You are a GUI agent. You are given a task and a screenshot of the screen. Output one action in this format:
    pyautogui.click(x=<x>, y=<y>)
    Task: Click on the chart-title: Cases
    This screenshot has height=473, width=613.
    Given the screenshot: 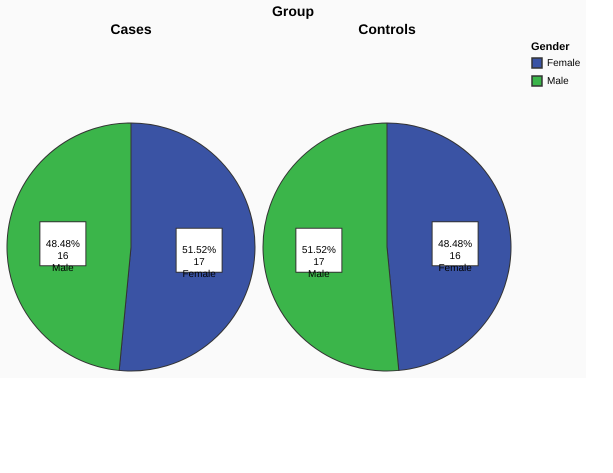 What is the action you would take?
    pyautogui.click(x=131, y=29)
    